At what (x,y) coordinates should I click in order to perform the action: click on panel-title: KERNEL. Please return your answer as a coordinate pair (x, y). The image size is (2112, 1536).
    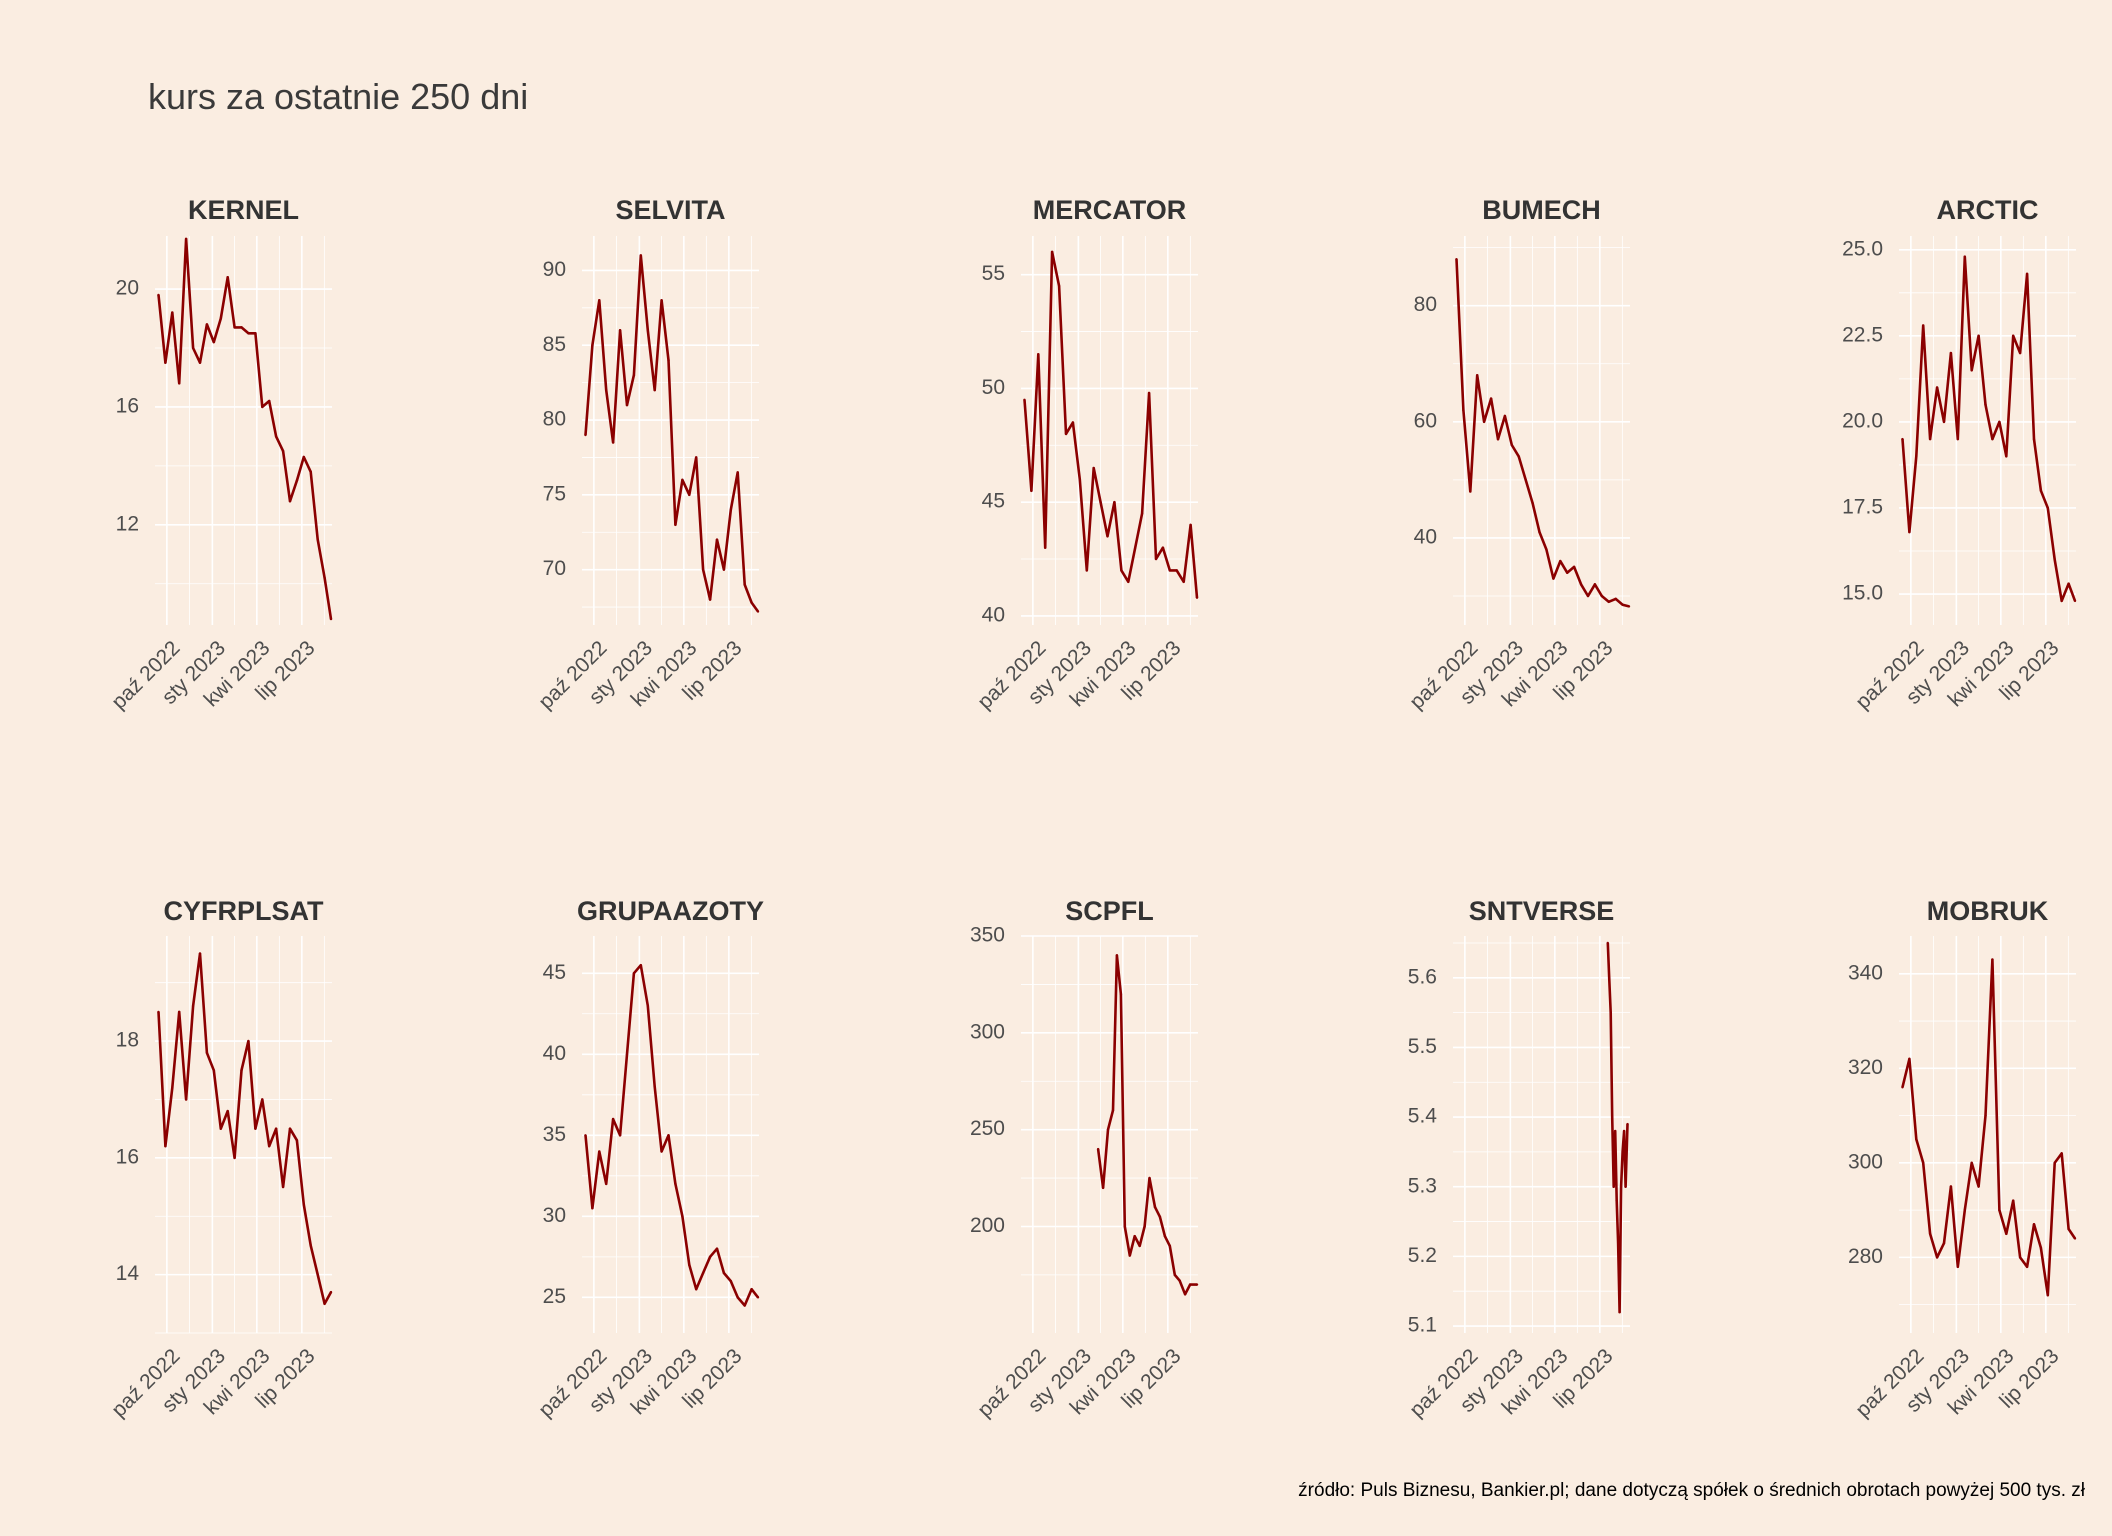
    Looking at the image, I should click on (243, 210).